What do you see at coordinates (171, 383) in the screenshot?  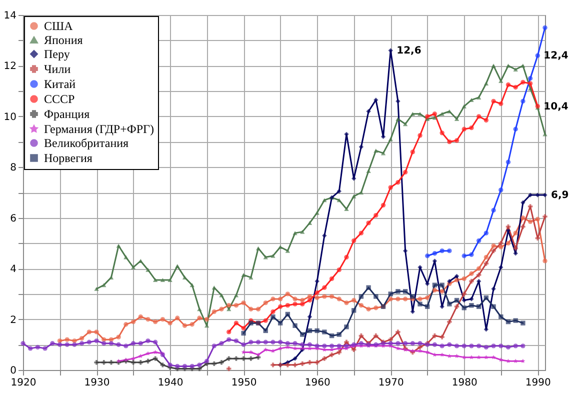 I see `x-tick-label: 1940` at bounding box center [171, 383].